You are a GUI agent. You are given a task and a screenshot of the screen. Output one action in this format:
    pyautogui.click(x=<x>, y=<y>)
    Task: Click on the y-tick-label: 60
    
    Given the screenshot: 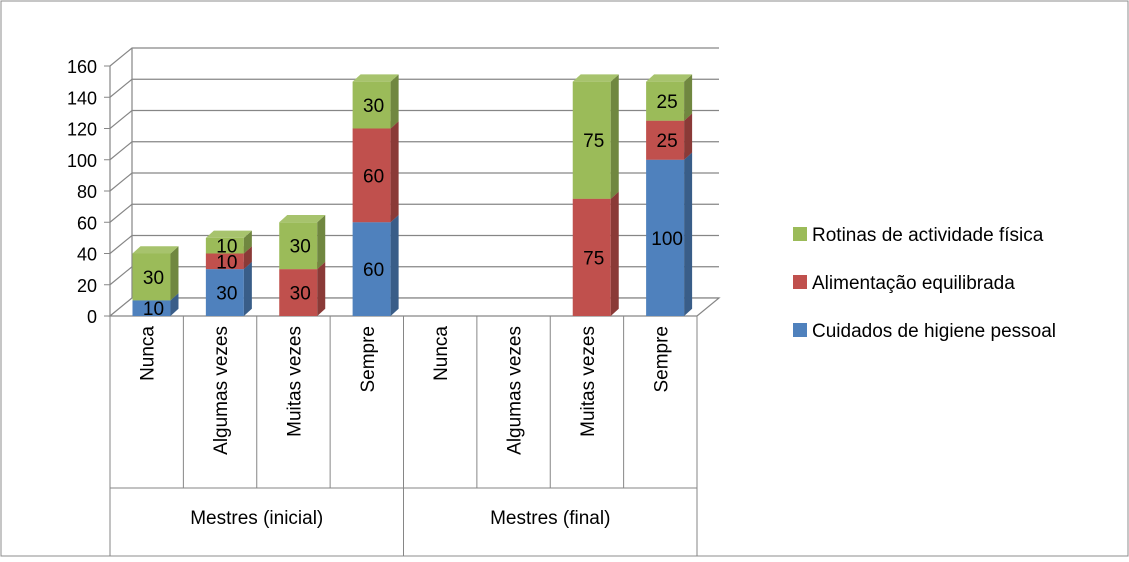 What is the action you would take?
    pyautogui.click(x=87, y=223)
    